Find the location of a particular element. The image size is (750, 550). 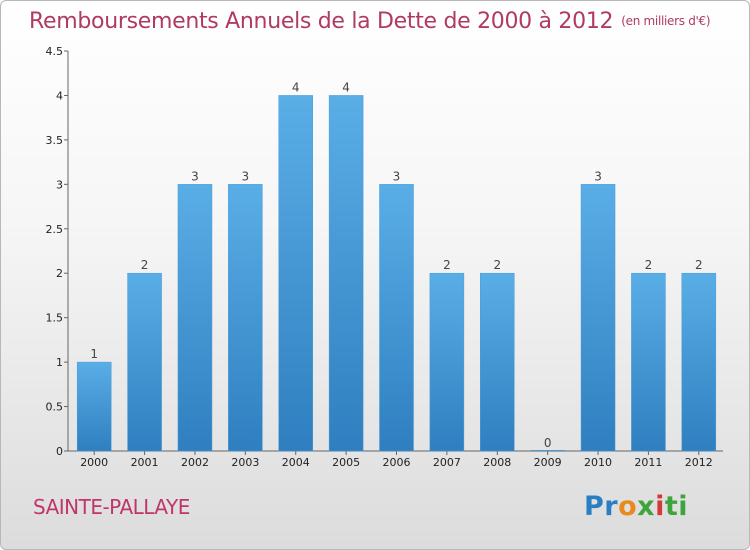

x-tick-label: 2006 is located at coordinates (397, 462).